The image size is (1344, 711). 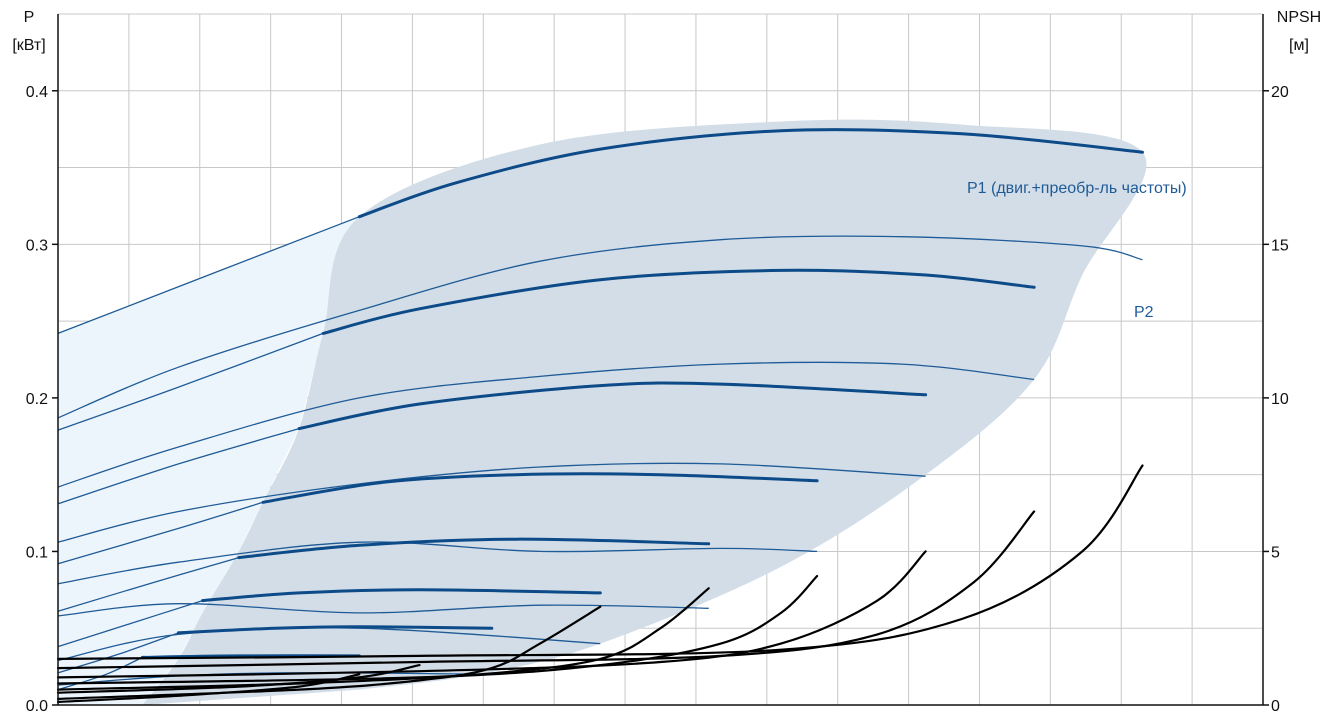 I want to click on left-axis-title-line1: P, so click(x=29, y=17).